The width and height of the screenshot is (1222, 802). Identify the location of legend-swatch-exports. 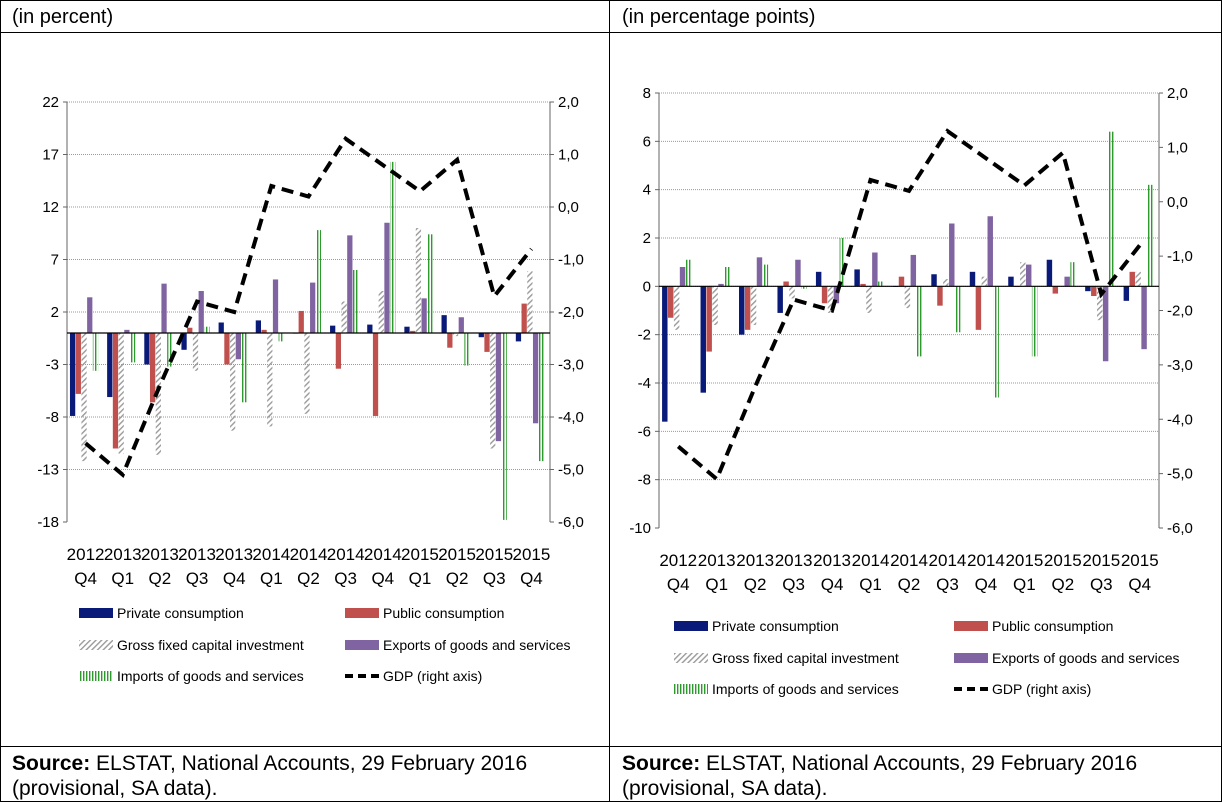
(971, 658).